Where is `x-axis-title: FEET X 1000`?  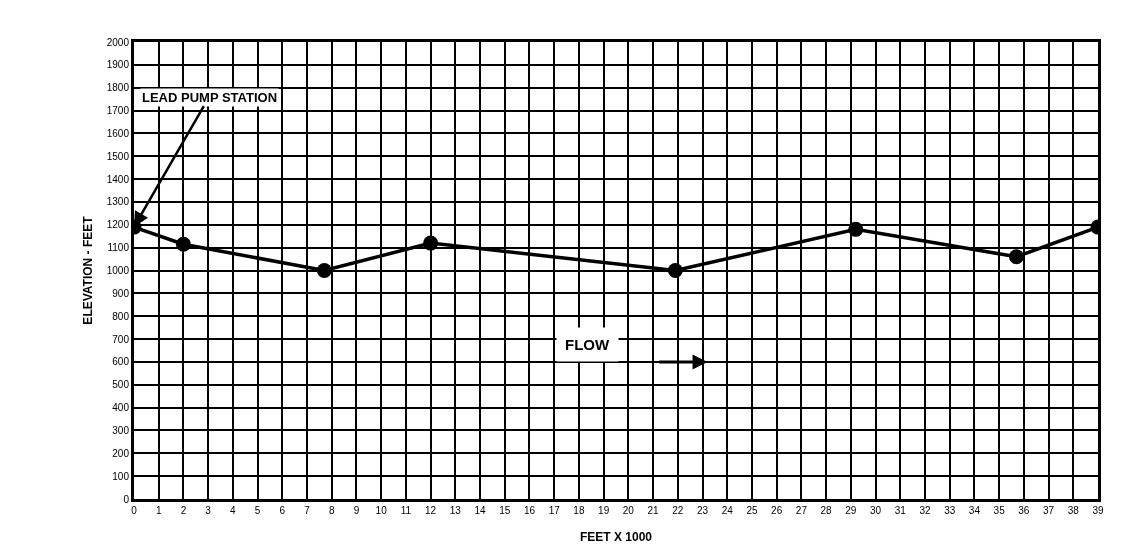 x-axis-title: FEET X 1000 is located at coordinates (616, 536).